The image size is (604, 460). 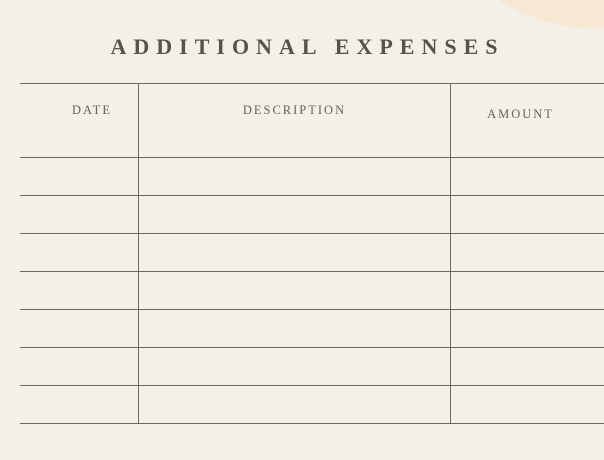 What do you see at coordinates (307, 46) in the screenshot?
I see `page-title: ADDITIONAL EXPENSES` at bounding box center [307, 46].